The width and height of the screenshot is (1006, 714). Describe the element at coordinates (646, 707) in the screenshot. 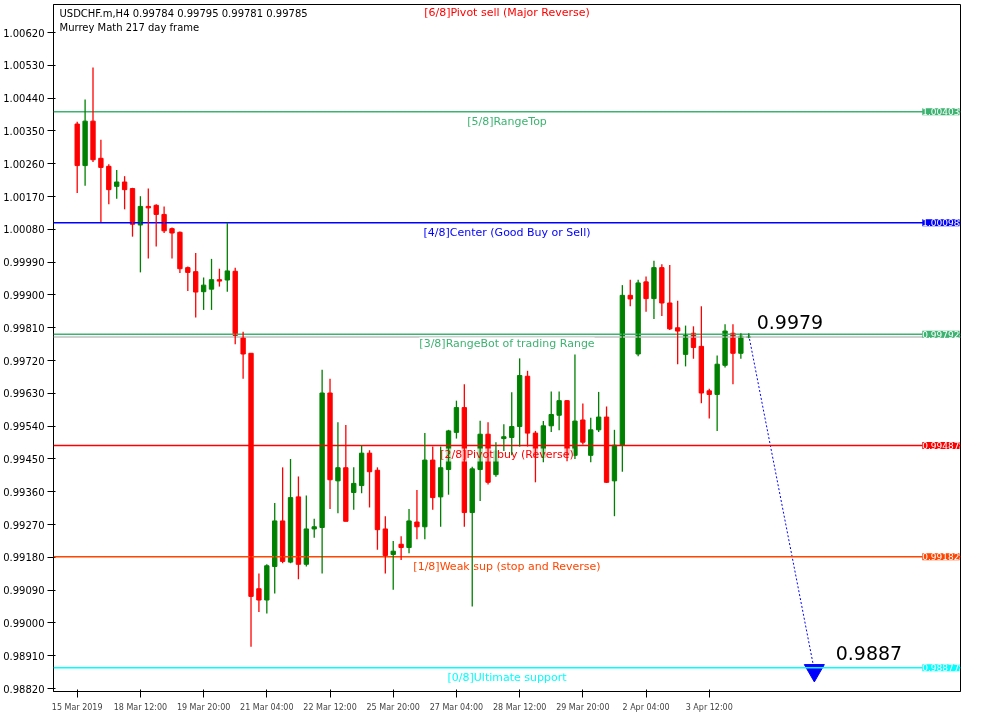

I see `x-tick-label: 2 Apr 04:00` at that location.